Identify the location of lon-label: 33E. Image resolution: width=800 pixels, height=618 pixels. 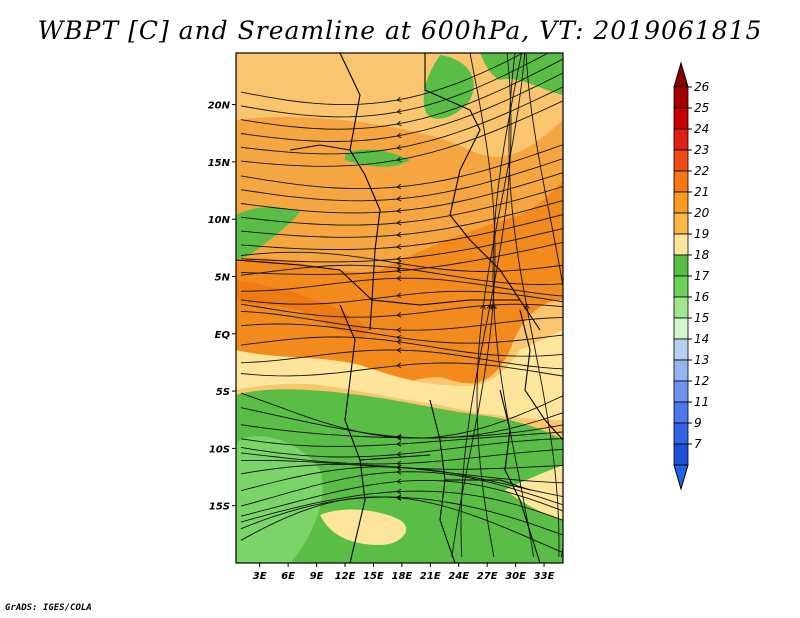
(544, 576).